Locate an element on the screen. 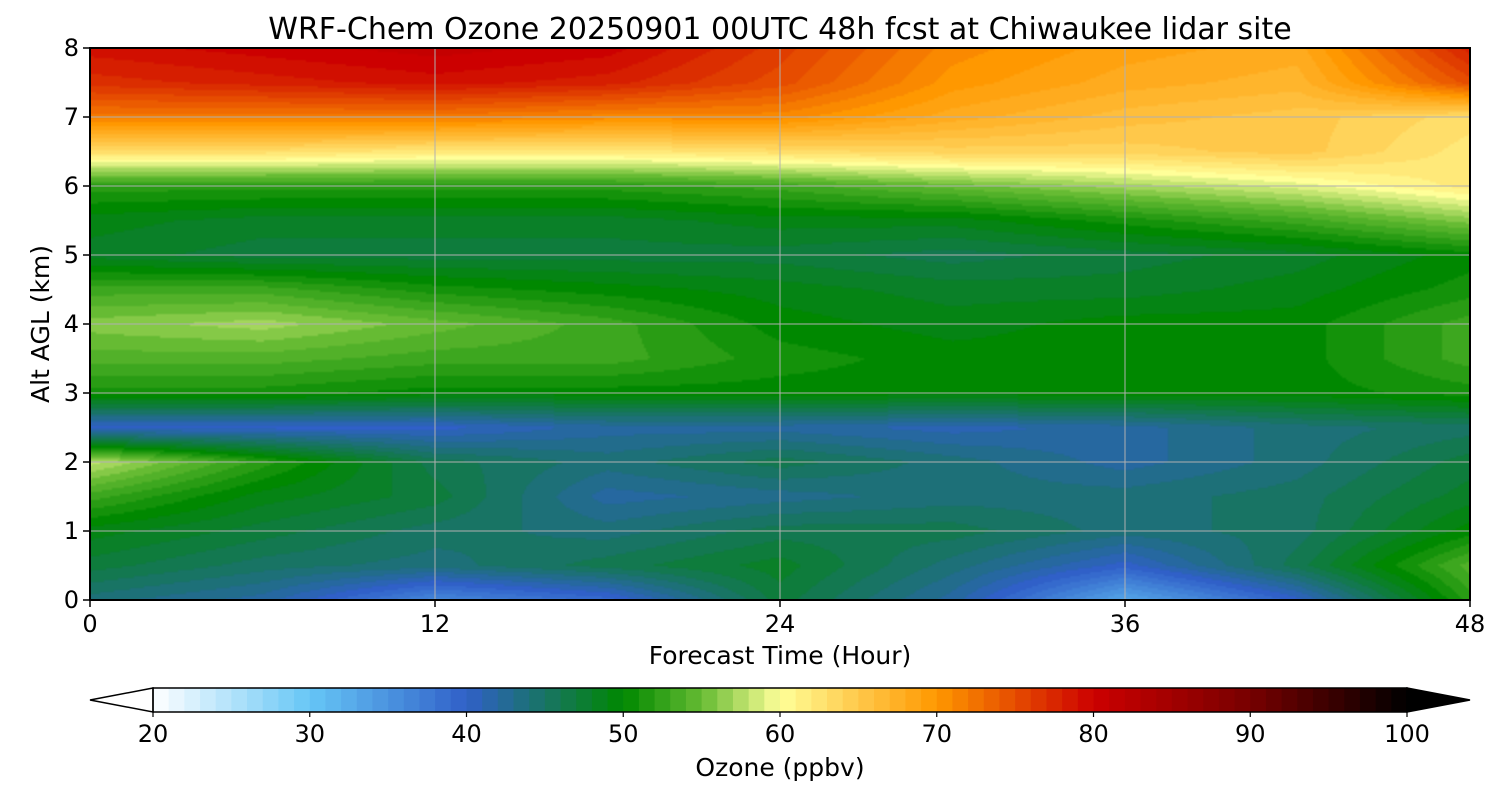 This screenshot has height=800, width=1500. x-tick-label: 36 is located at coordinates (1125, 624).